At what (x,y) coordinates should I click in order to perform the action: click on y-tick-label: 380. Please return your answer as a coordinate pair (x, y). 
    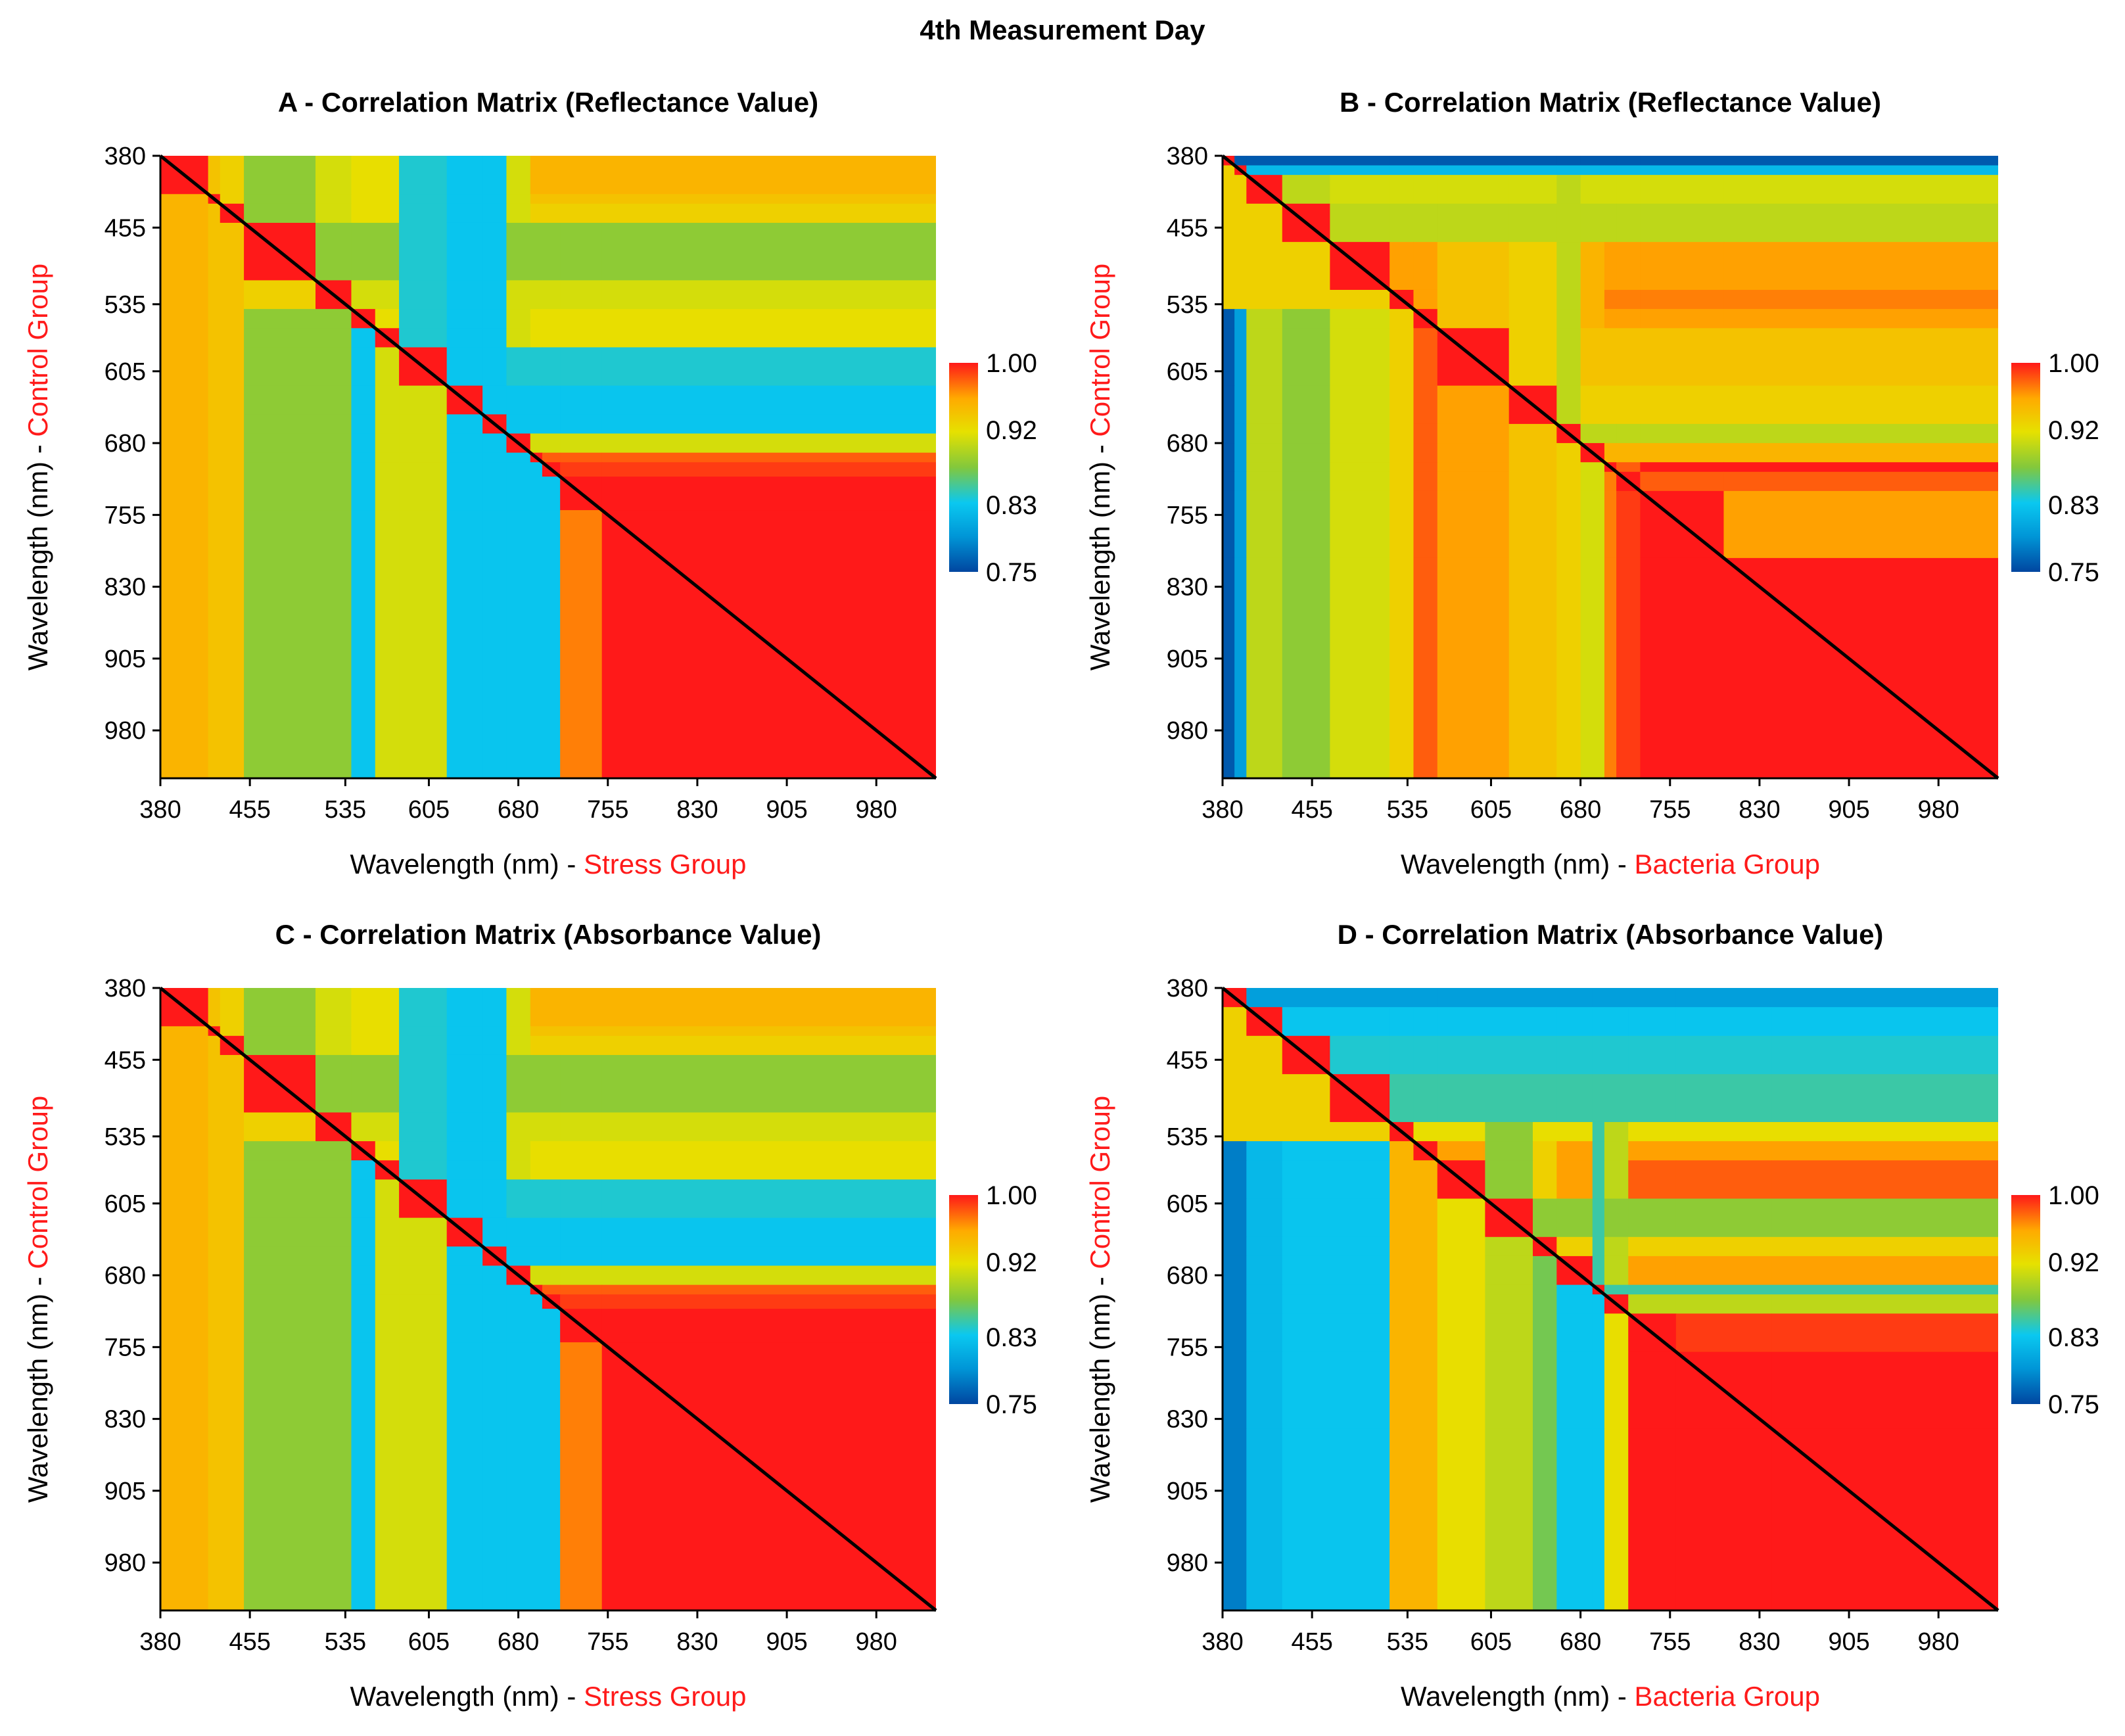
    Looking at the image, I should click on (125, 989).